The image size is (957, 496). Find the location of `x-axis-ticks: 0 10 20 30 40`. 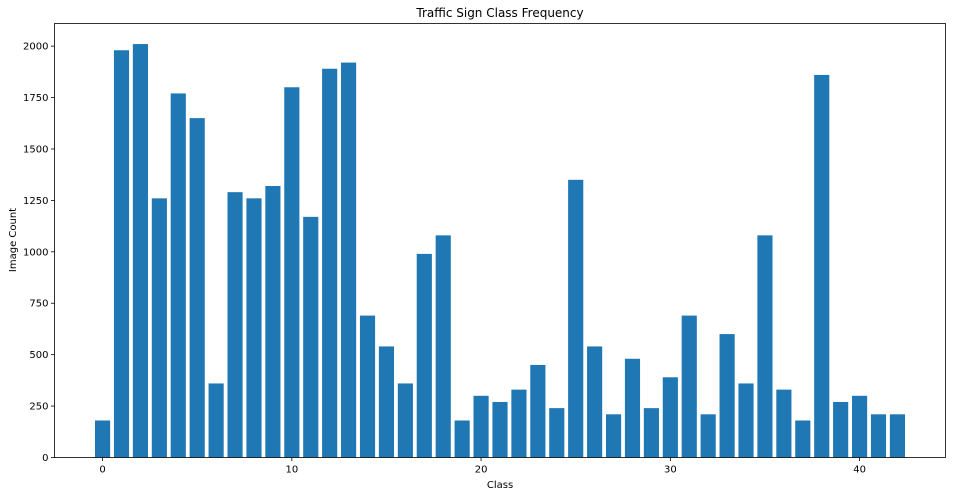

x-axis-ticks: 0 10 20 30 40 is located at coordinates (482, 466).